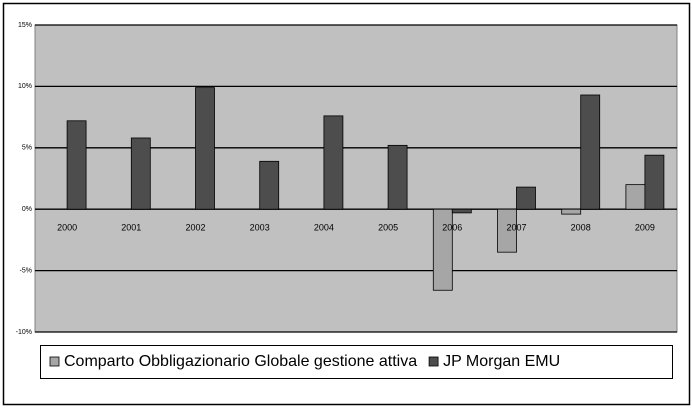 Image resolution: width=692 pixels, height=408 pixels. Describe the element at coordinates (324, 228) in the screenshot. I see `x-tick-label: 2004` at that location.